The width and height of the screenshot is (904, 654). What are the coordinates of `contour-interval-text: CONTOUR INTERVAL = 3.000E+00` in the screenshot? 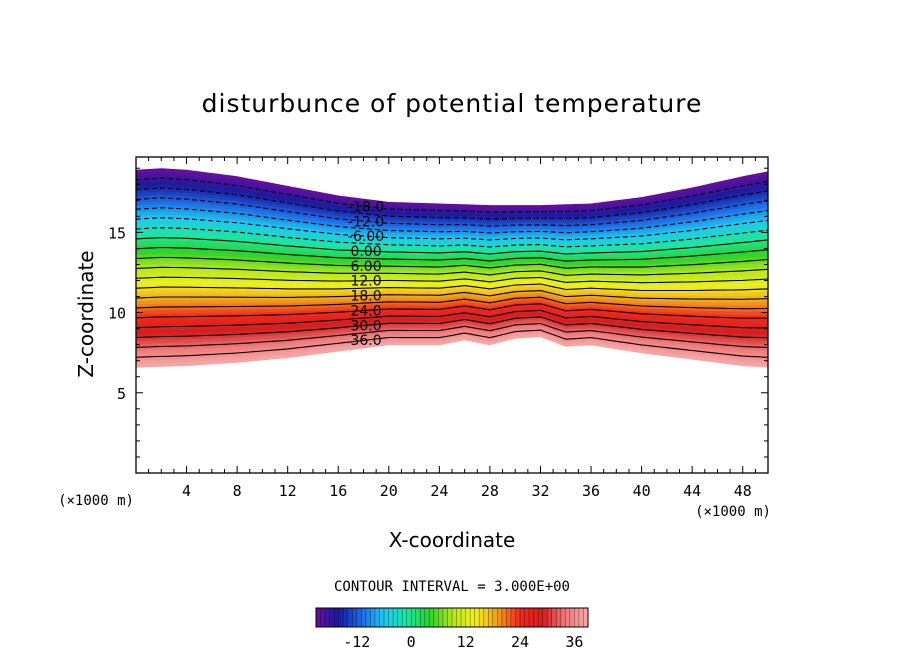 It's located at (452, 587).